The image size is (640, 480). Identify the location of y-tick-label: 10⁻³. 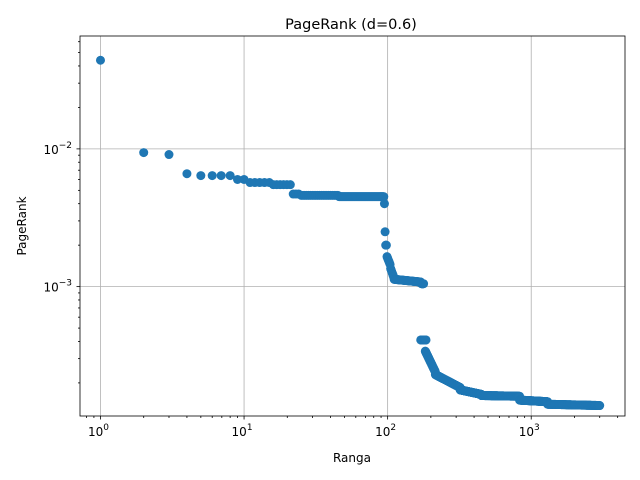
(57, 287).